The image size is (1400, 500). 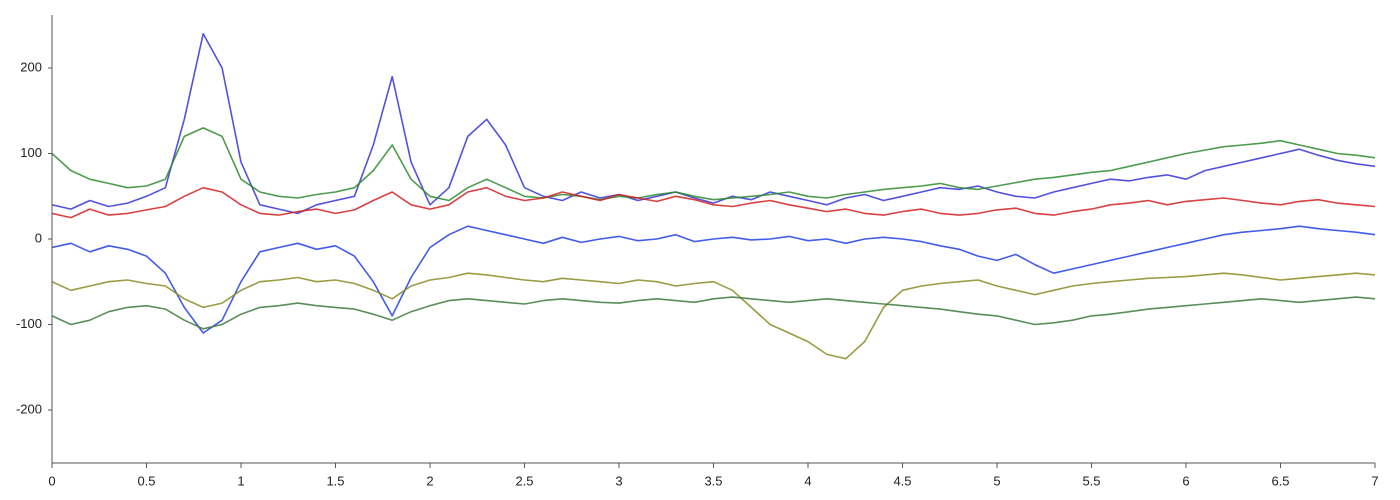 What do you see at coordinates (51, 480) in the screenshot?
I see `x-tick-label: 0` at bounding box center [51, 480].